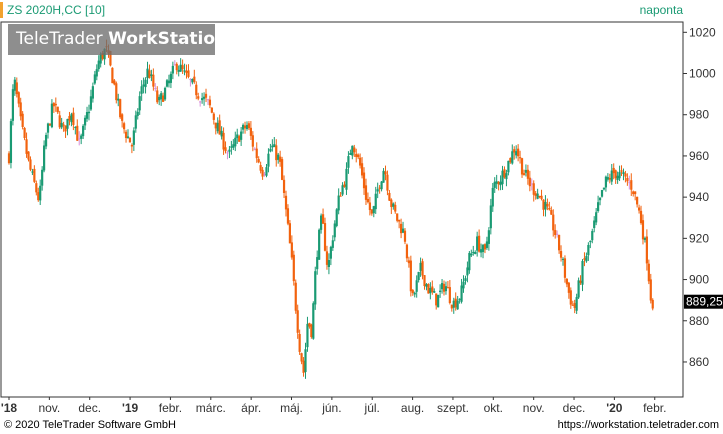 This screenshot has height=434, width=723. What do you see at coordinates (703, 301) in the screenshot?
I see `last-value-badge` at bounding box center [703, 301].